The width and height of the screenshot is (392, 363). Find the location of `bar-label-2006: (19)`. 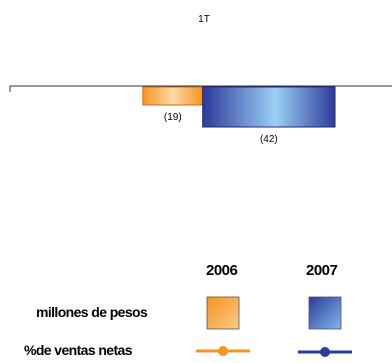

bar-label-2006: (19) is located at coordinates (173, 117).